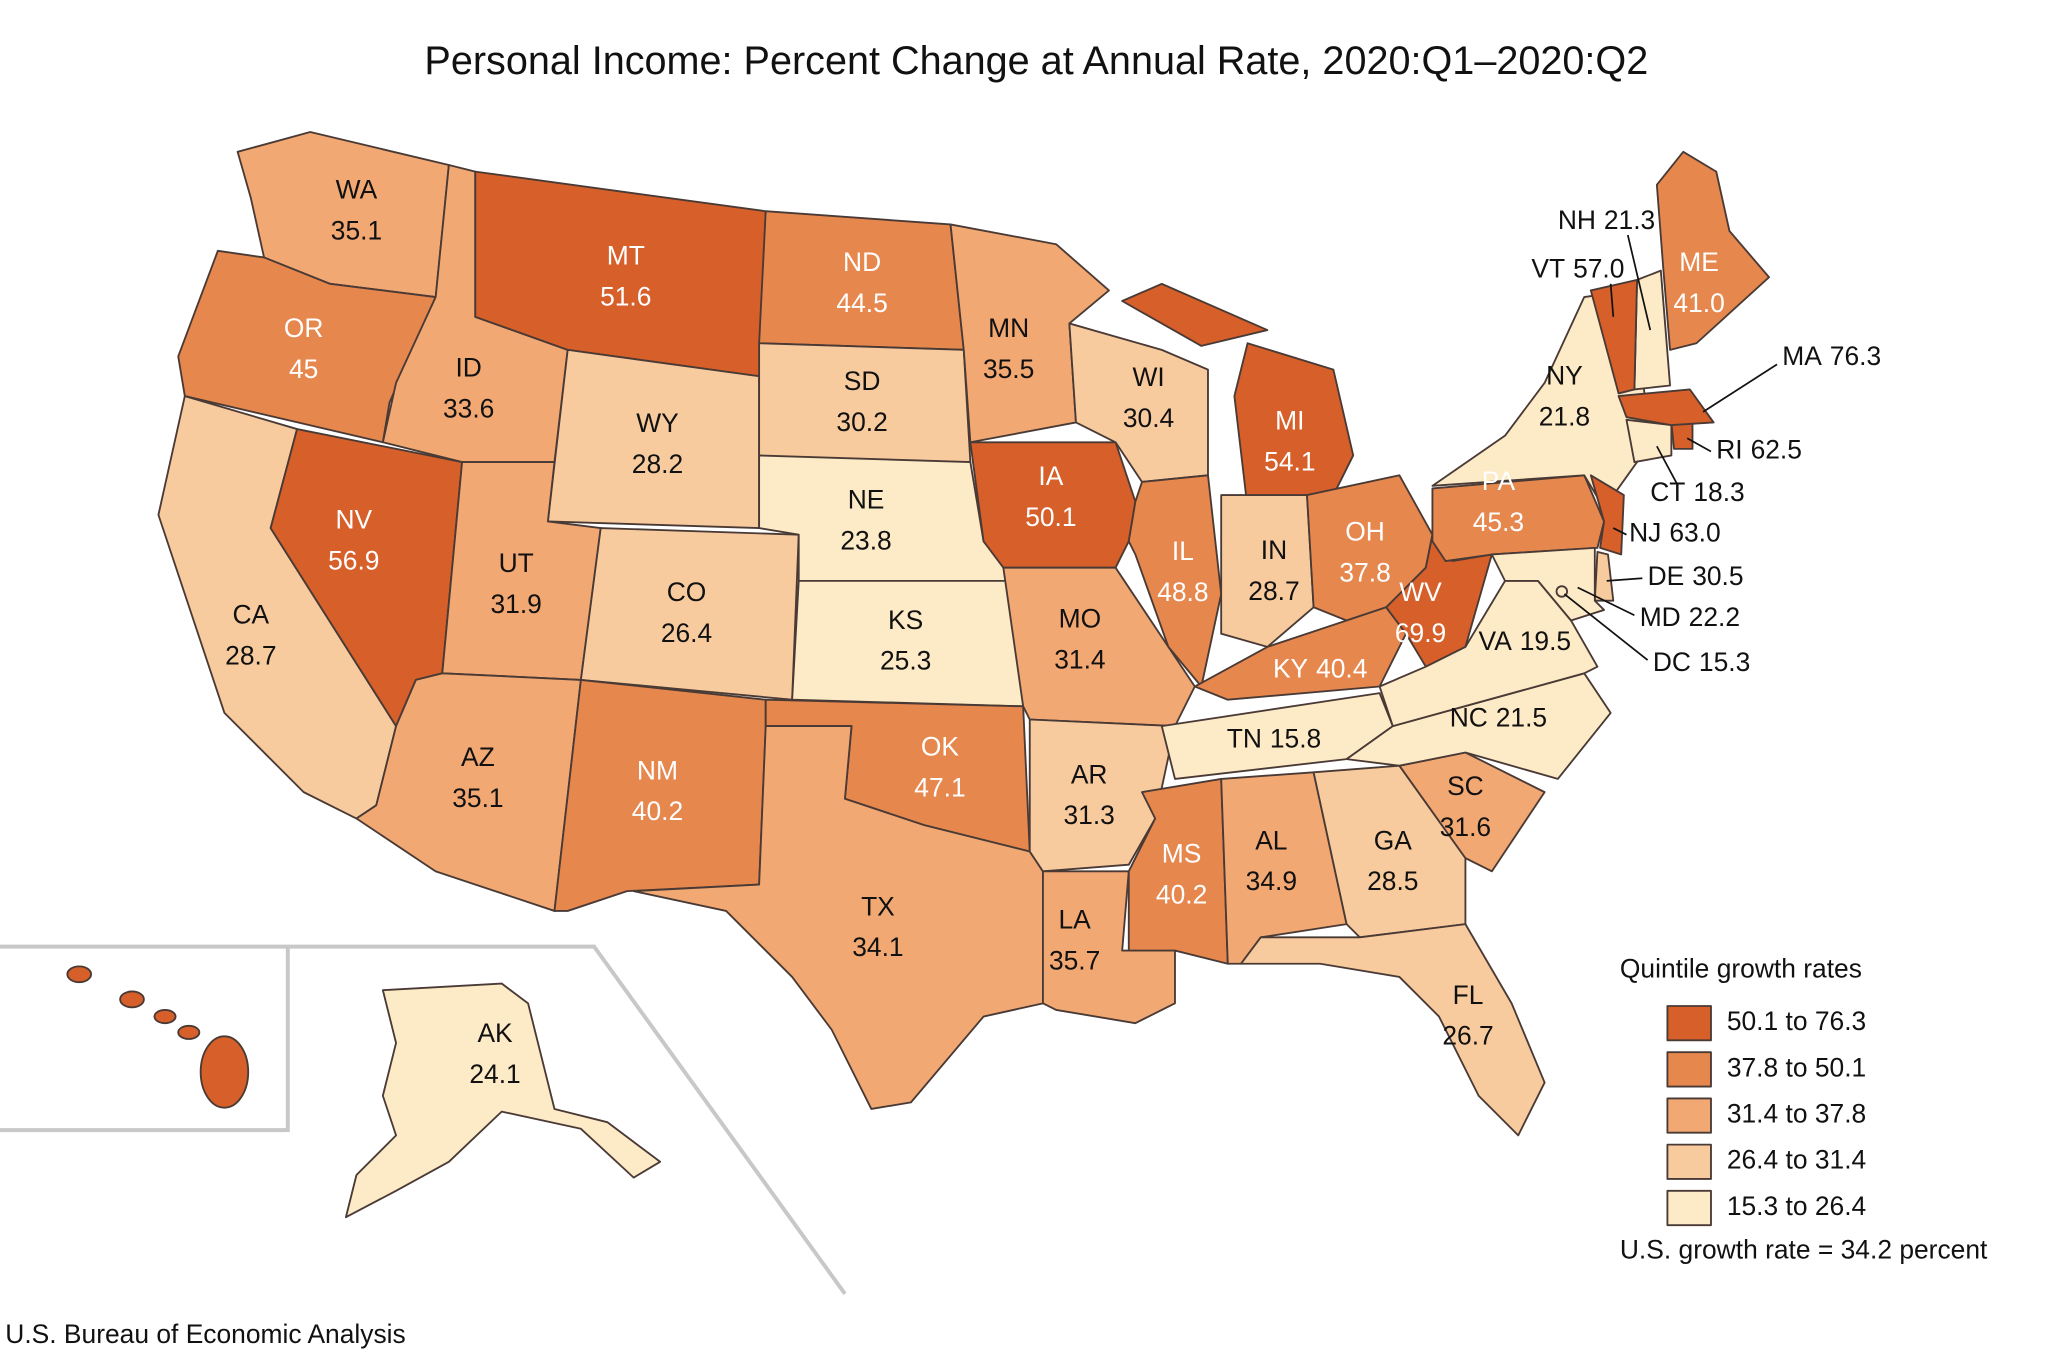 The image size is (2070, 1355). I want to click on state-value: 30.5, so click(1717, 576).